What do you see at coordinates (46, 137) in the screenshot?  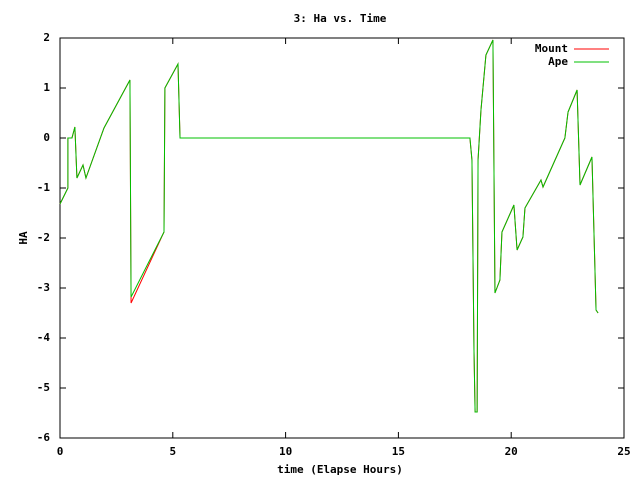 I see `y-tick-label: 0` at bounding box center [46, 137].